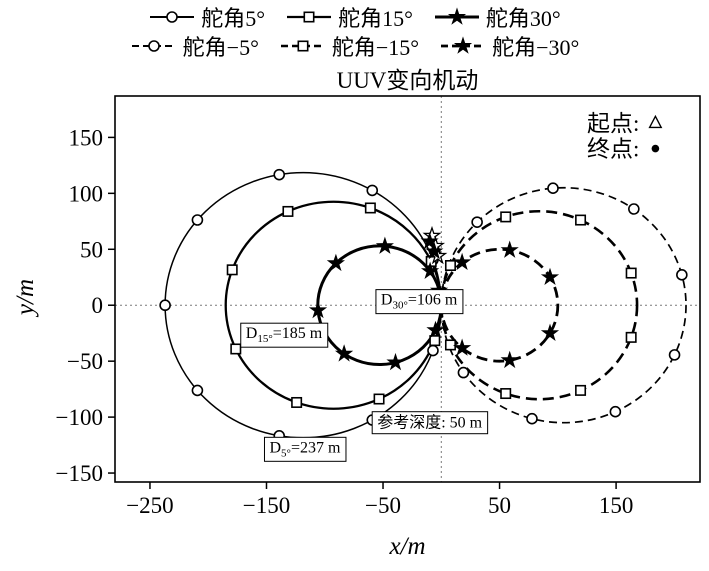 This screenshot has width=709, height=571. What do you see at coordinates (79, 417) in the screenshot?
I see `y-tick-label: −100` at bounding box center [79, 417].